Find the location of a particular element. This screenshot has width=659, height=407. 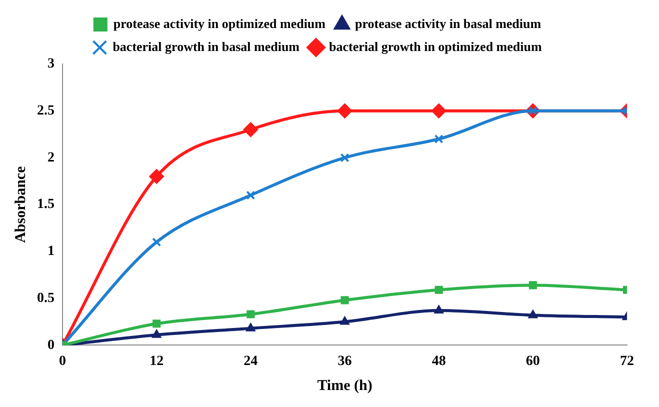

x-tick-label: 36 is located at coordinates (345, 362).